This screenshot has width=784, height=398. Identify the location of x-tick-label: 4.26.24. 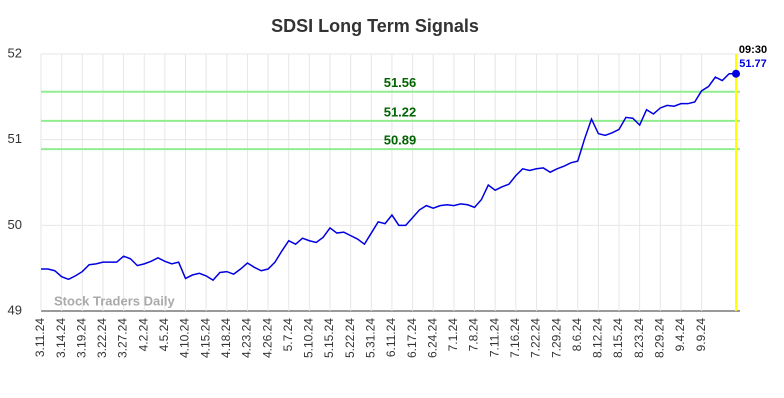
(267, 338).